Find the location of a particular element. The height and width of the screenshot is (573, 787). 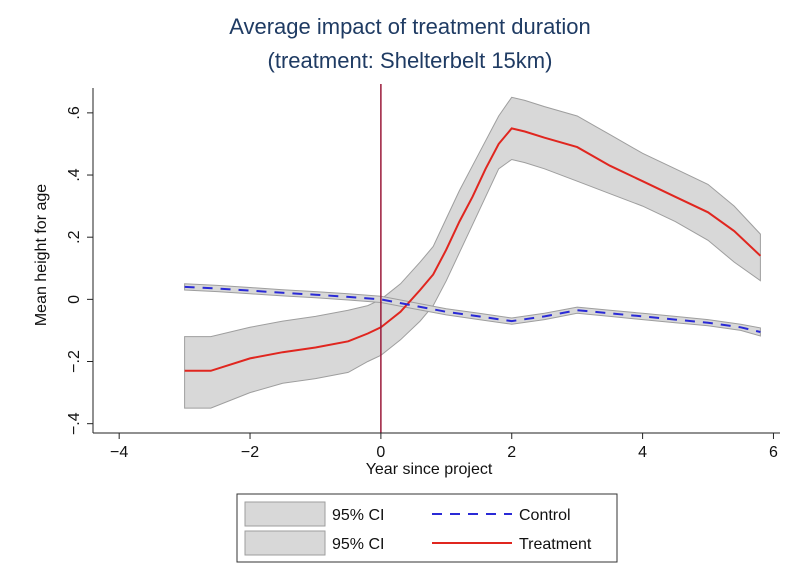

y-tick-label: .6 is located at coordinates (74, 112).